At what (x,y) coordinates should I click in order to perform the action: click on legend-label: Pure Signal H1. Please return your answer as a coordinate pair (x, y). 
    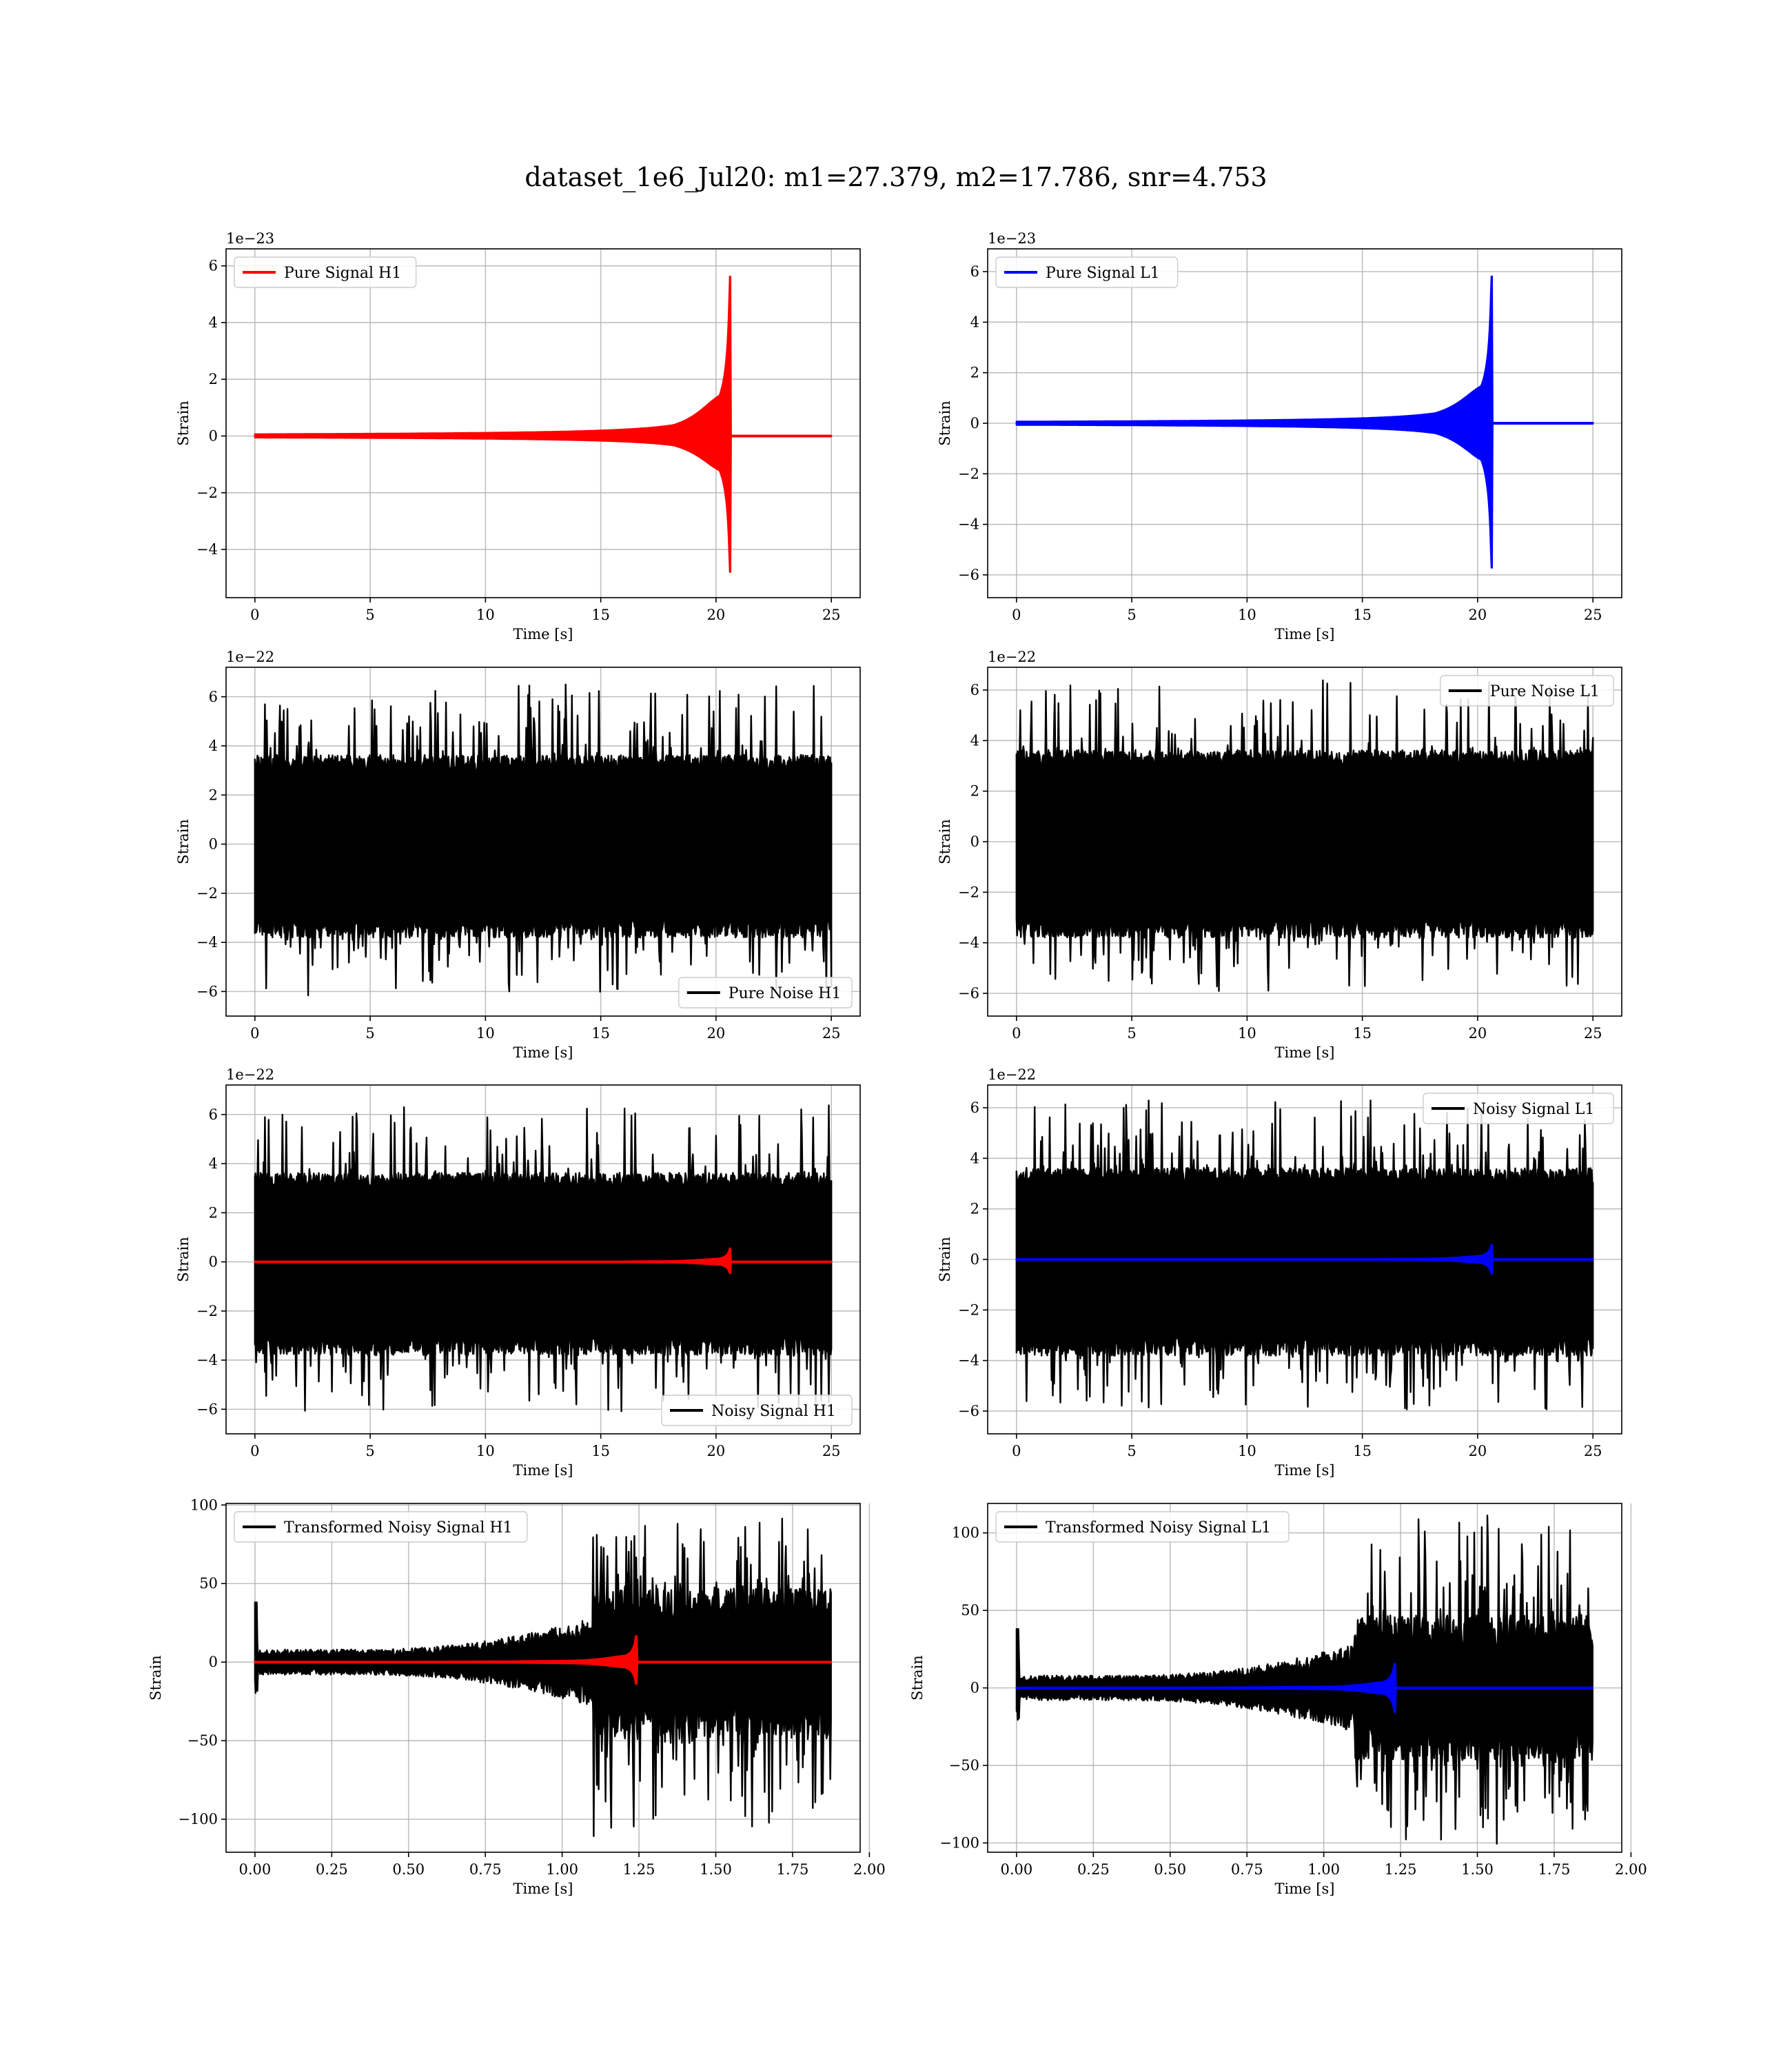
    Looking at the image, I should click on (342, 273).